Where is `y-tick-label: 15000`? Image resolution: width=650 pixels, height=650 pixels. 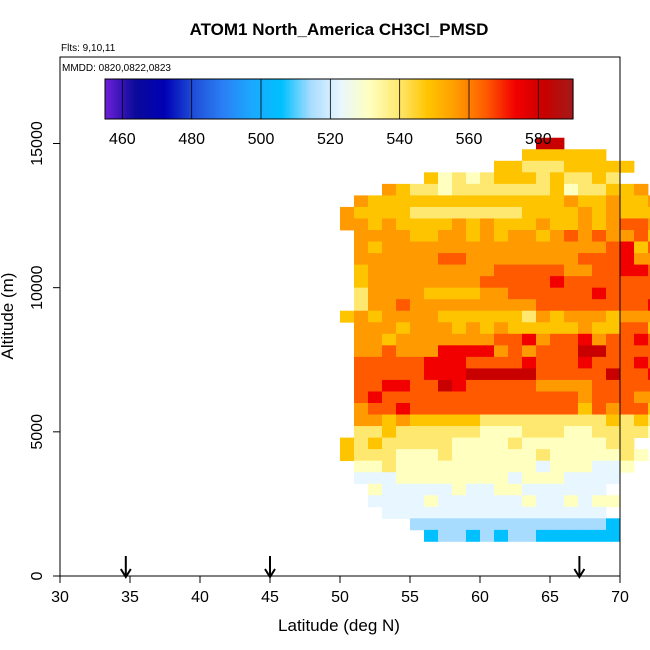 y-tick-label: 15000 is located at coordinates (37, 143).